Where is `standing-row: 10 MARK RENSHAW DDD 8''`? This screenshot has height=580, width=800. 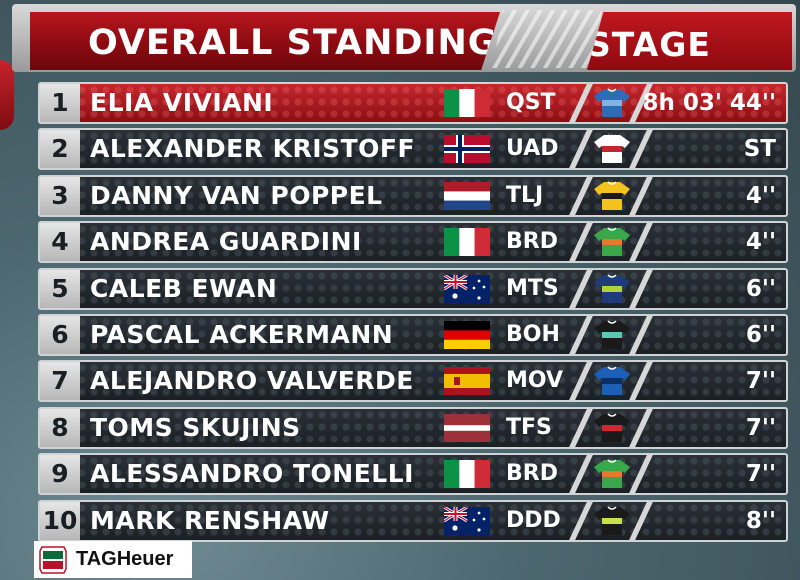 standing-row: 10 MARK RENSHAW DDD 8'' is located at coordinates (413, 520).